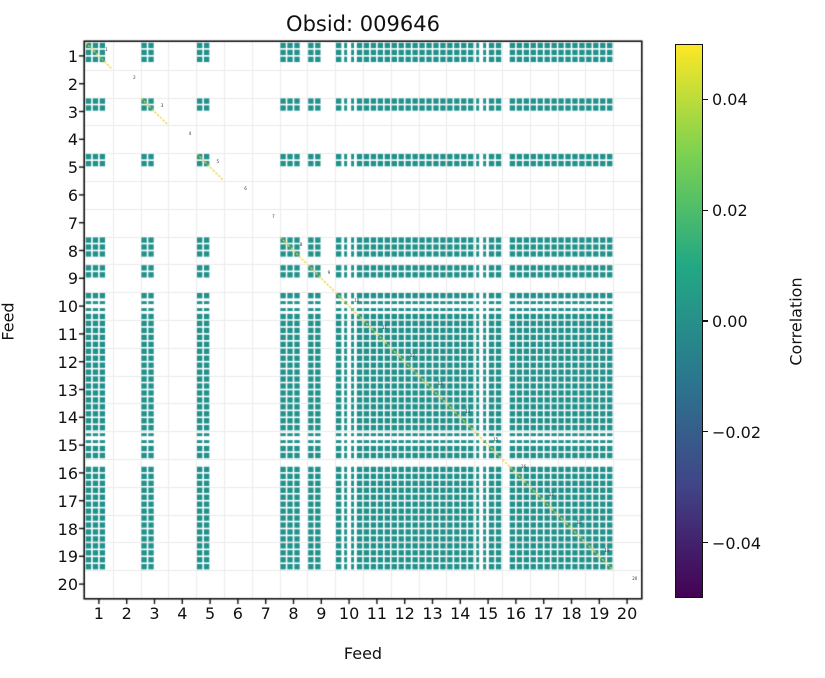 The width and height of the screenshot is (825, 678). I want to click on y-tick-label: 17, so click(67, 501).